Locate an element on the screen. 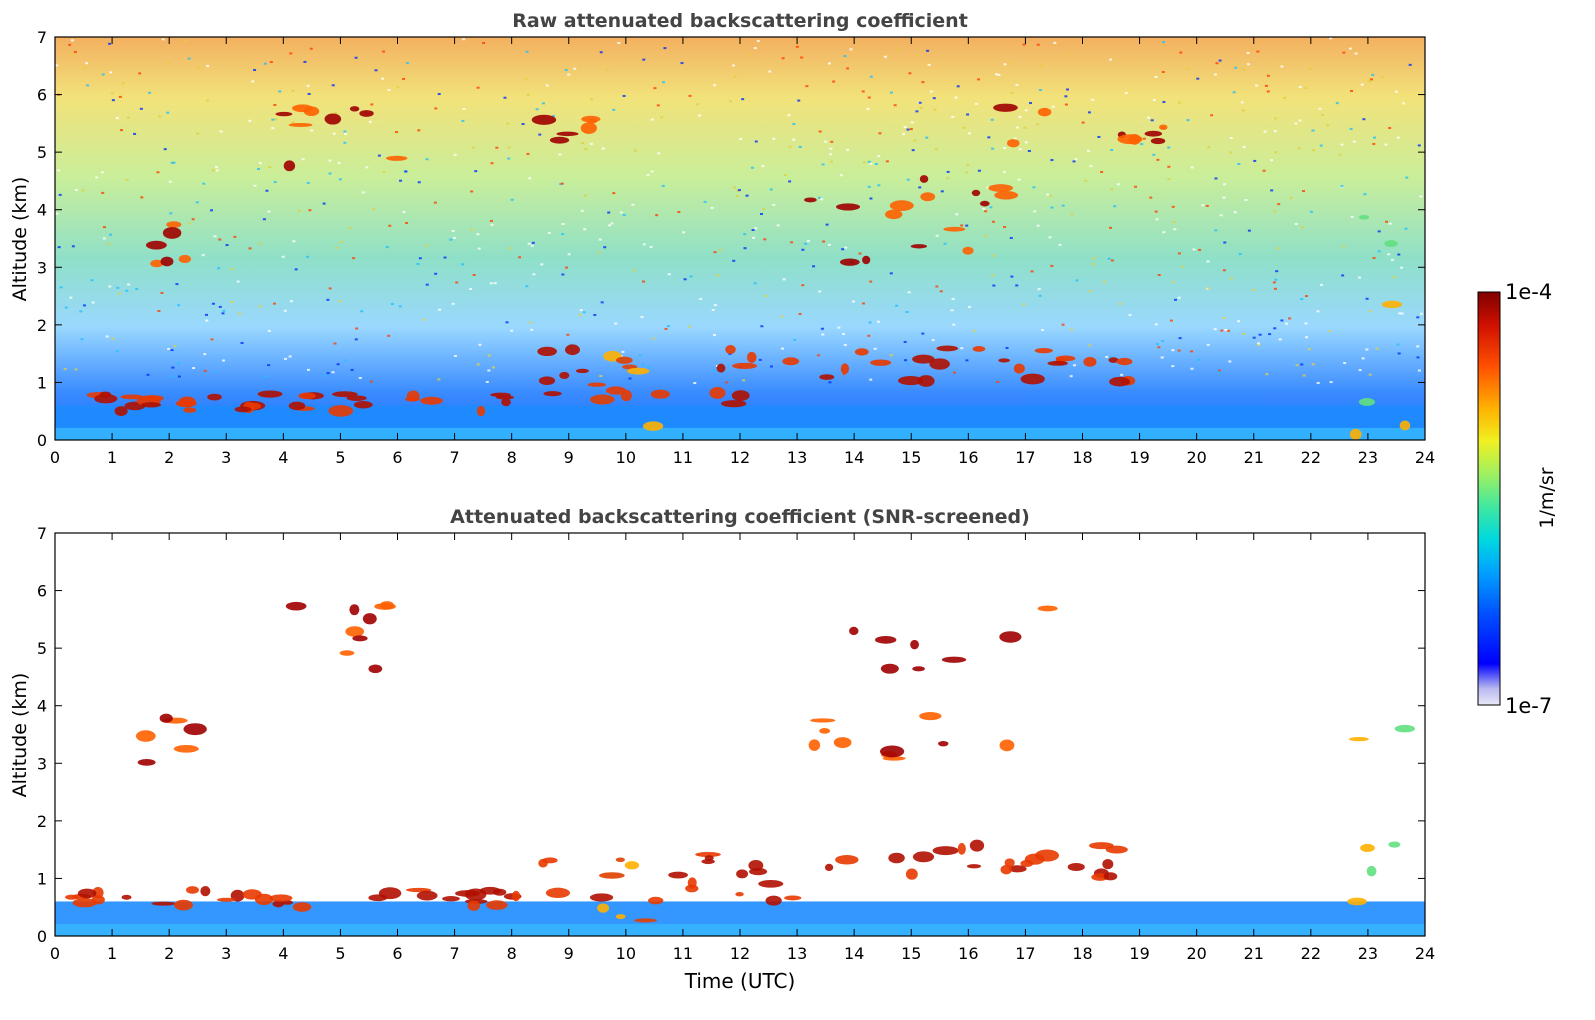  x-tick-label: 14 is located at coordinates (854, 457).